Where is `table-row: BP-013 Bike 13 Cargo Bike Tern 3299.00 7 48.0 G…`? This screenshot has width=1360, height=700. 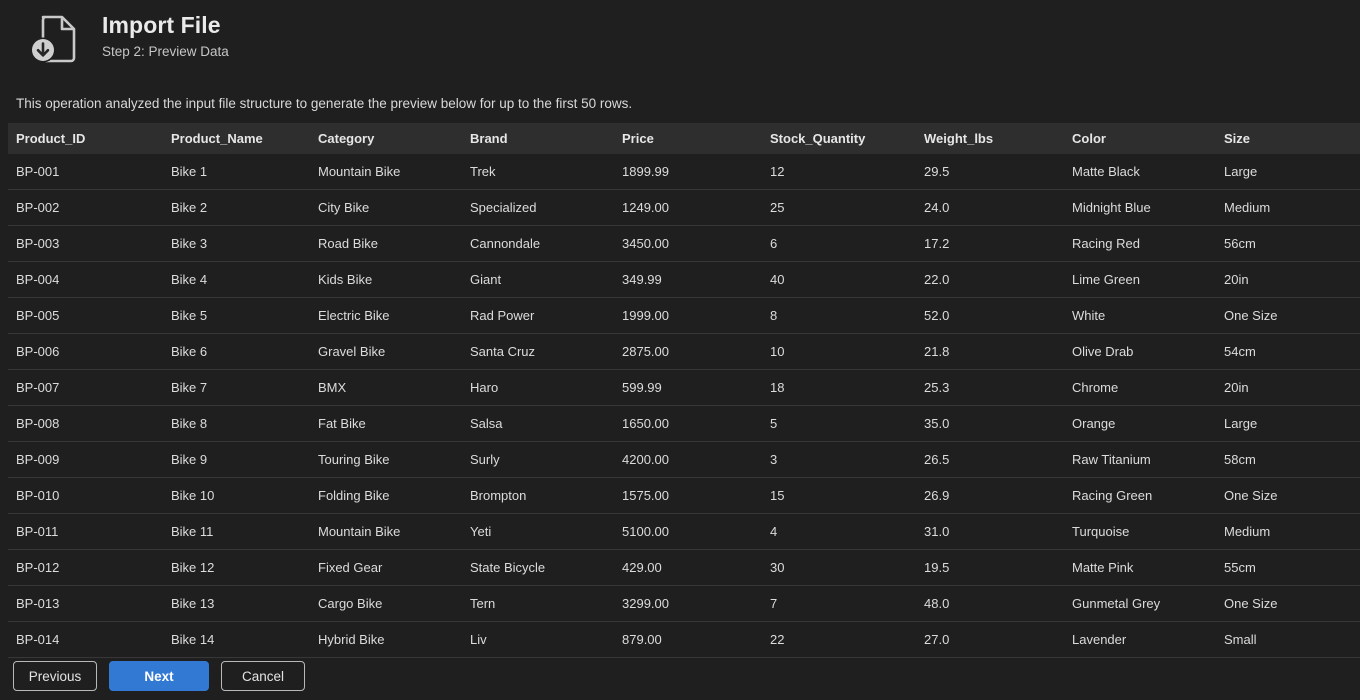
table-row: BP-013 Bike 13 Cargo Bike Tern 3299.00 7 48.0 G… is located at coordinates (684, 603).